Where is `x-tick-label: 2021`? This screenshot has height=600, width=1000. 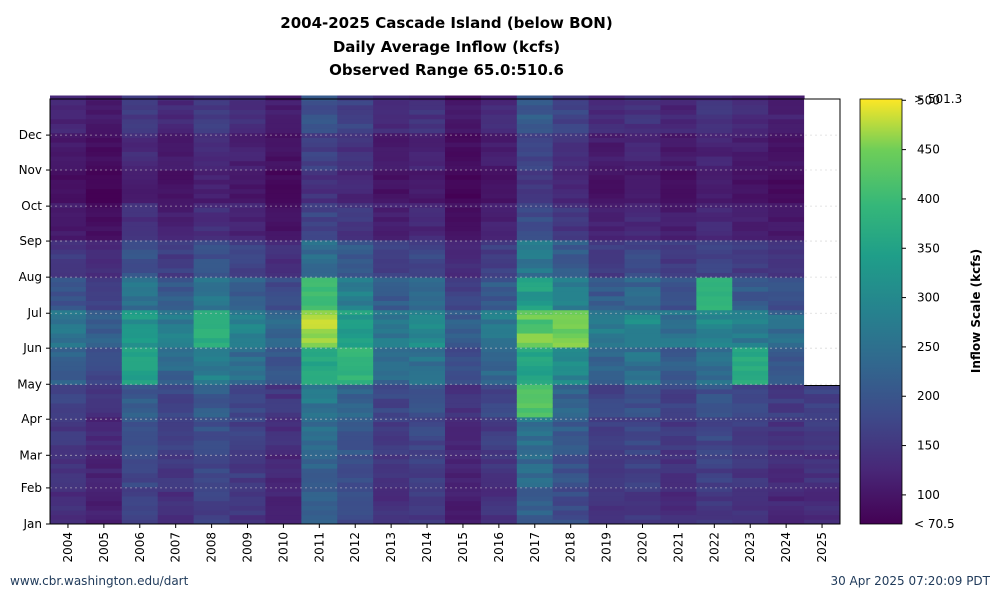
x-tick-label: 2021 is located at coordinates (678, 547).